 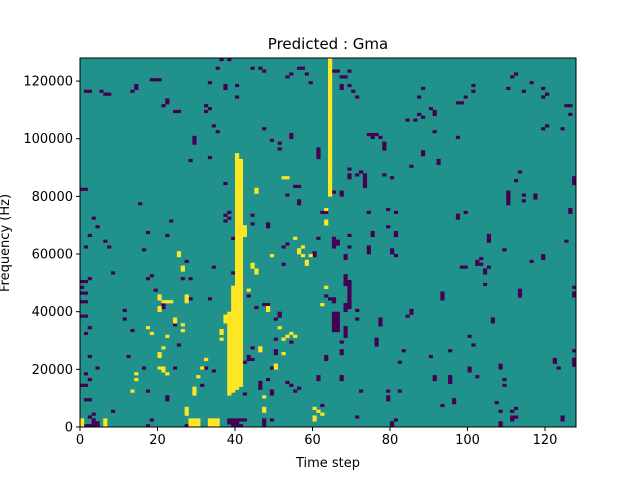 I want to click on x-axis-label: Time step, so click(x=327, y=463).